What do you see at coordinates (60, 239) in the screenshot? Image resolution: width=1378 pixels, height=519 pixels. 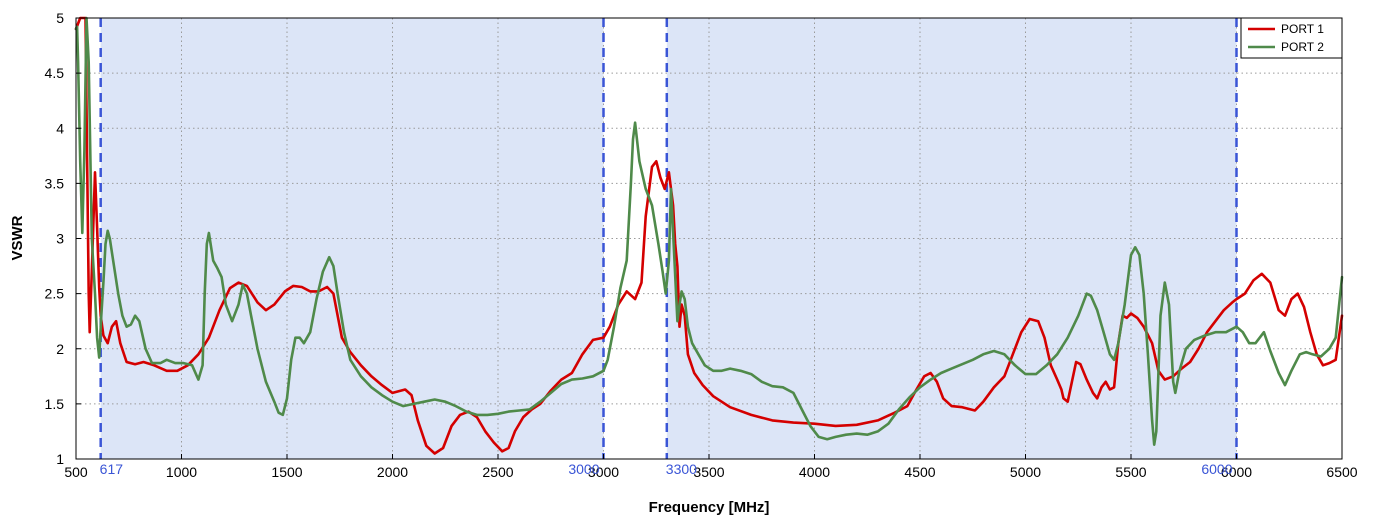 I see `y-tick-label: 3` at bounding box center [60, 239].